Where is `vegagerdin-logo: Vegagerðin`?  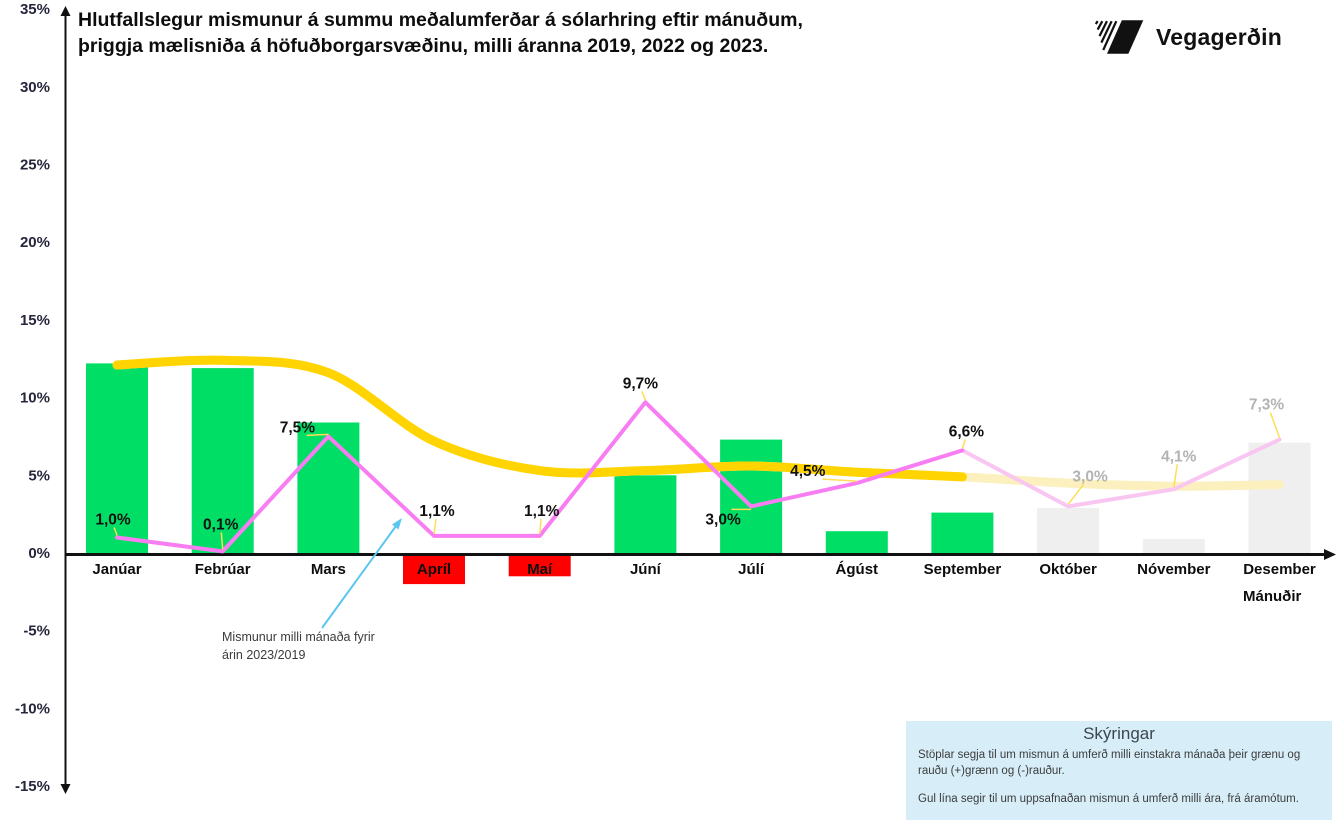 vegagerdin-logo: Vegagerðin is located at coordinates (1187, 37).